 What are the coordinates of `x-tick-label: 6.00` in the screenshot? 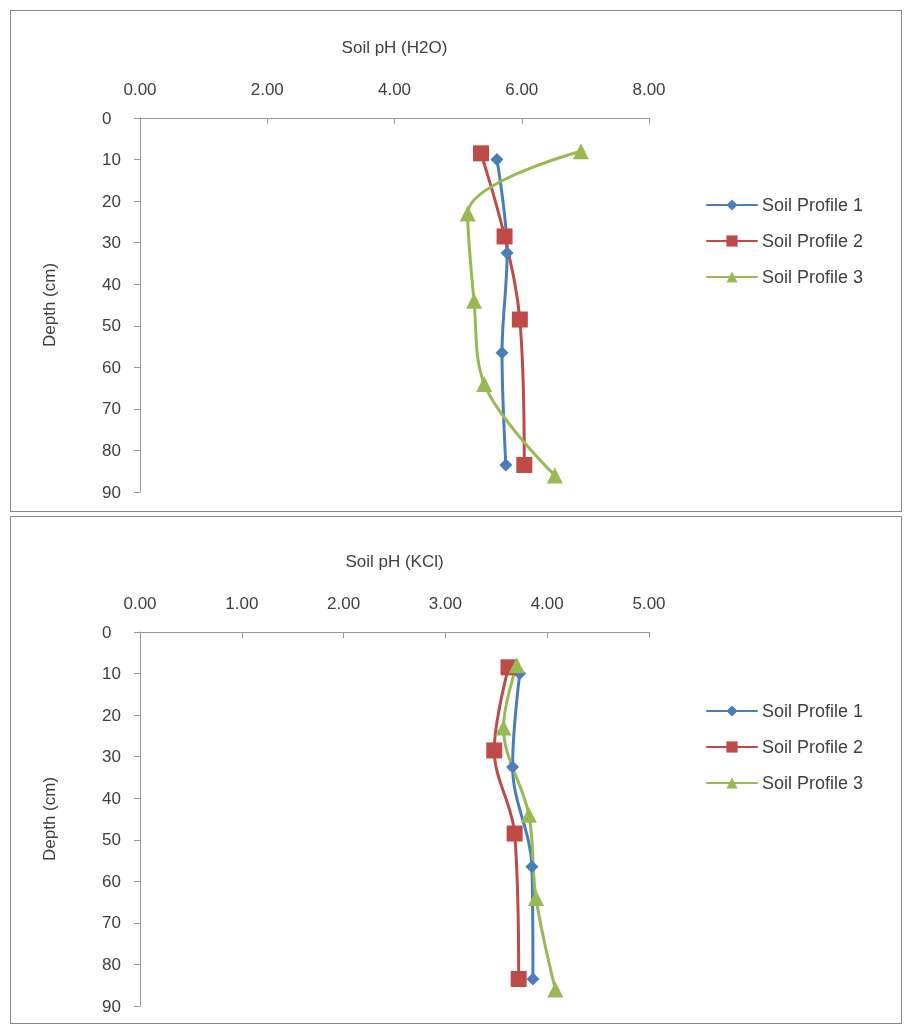 It's located at (522, 89).